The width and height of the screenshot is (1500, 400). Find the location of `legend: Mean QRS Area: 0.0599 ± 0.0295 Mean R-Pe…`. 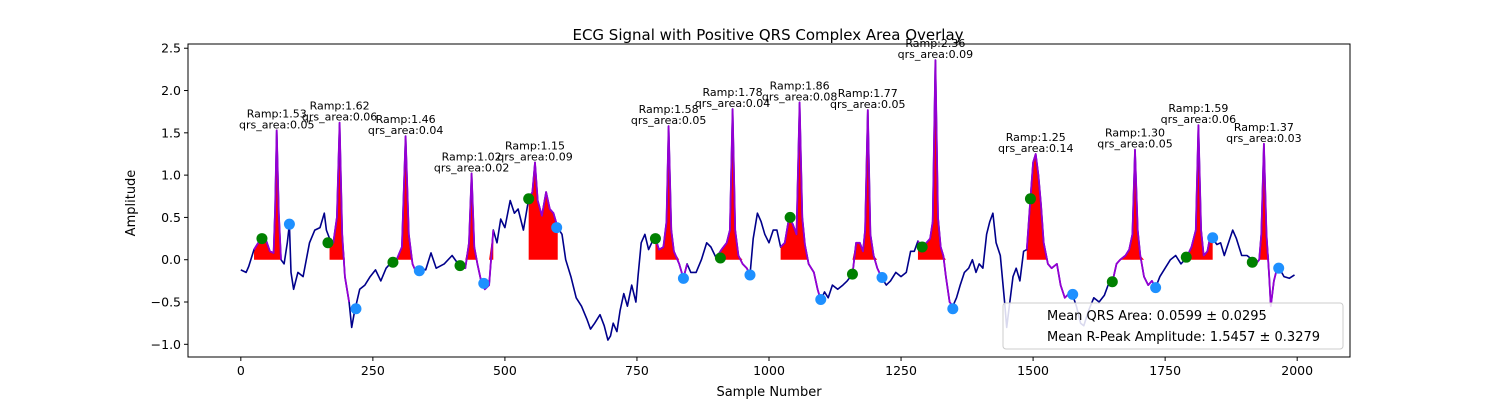

legend: Mean QRS Area: 0.0599 ± 0.0295 Mean R-Pe… is located at coordinates (1173, 326).